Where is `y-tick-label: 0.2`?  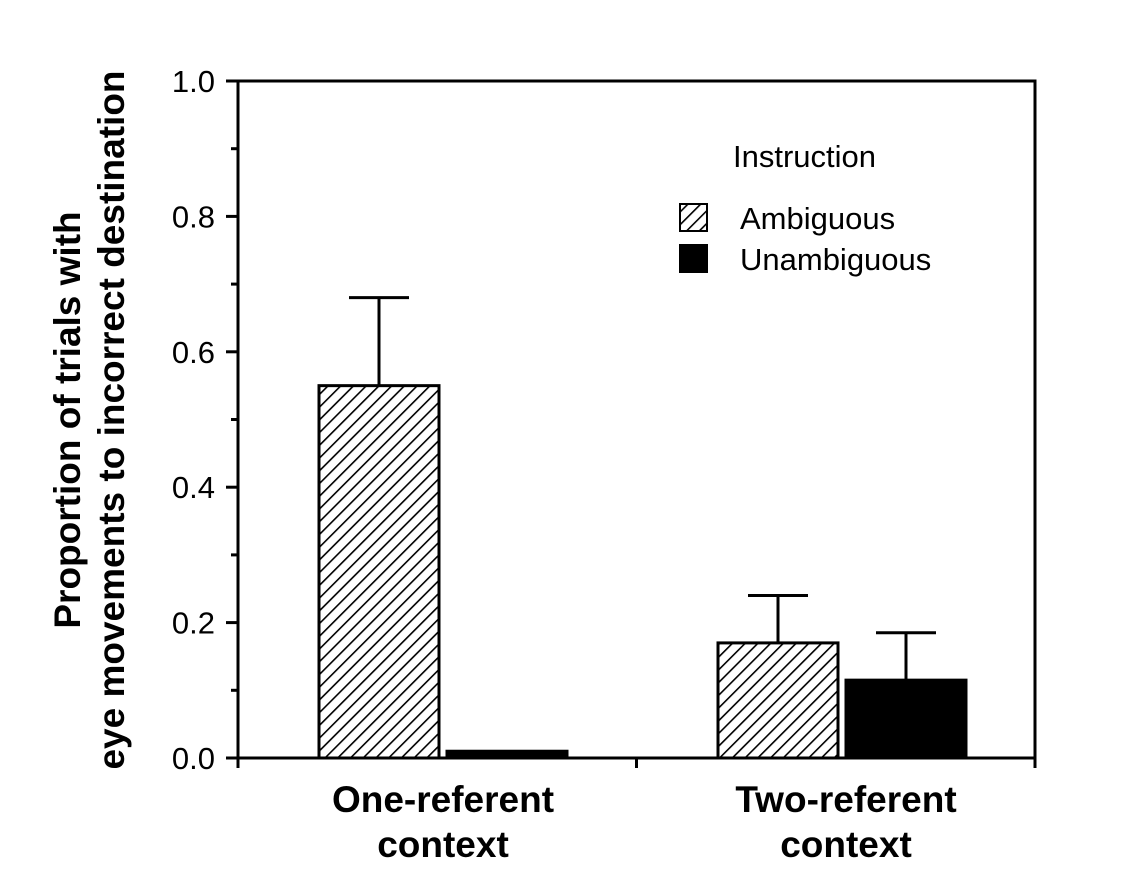 y-tick-label: 0.2 is located at coordinates (193, 623).